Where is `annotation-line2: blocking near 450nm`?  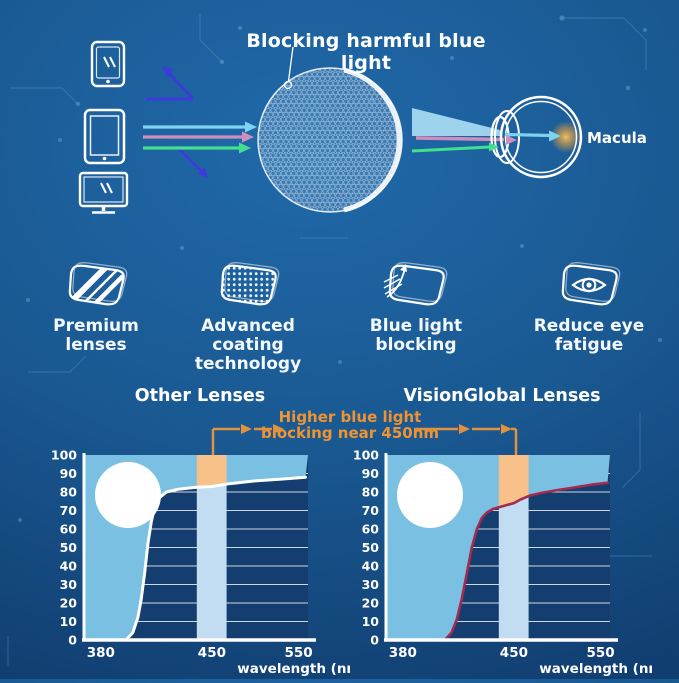 annotation-line2: blocking near 450nm is located at coordinates (350, 433).